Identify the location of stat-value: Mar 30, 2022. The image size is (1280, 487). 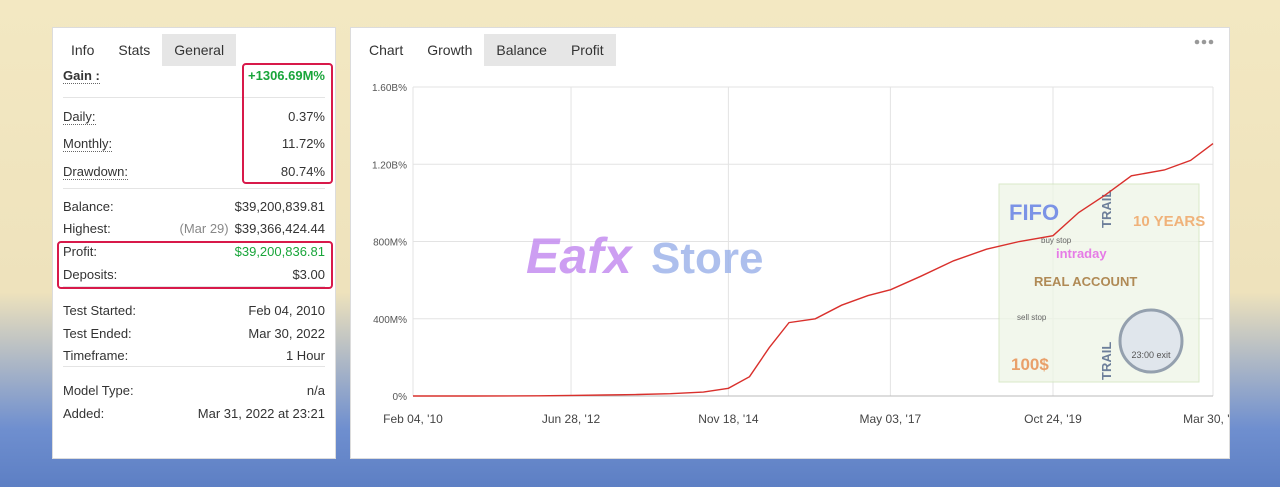
(286, 333).